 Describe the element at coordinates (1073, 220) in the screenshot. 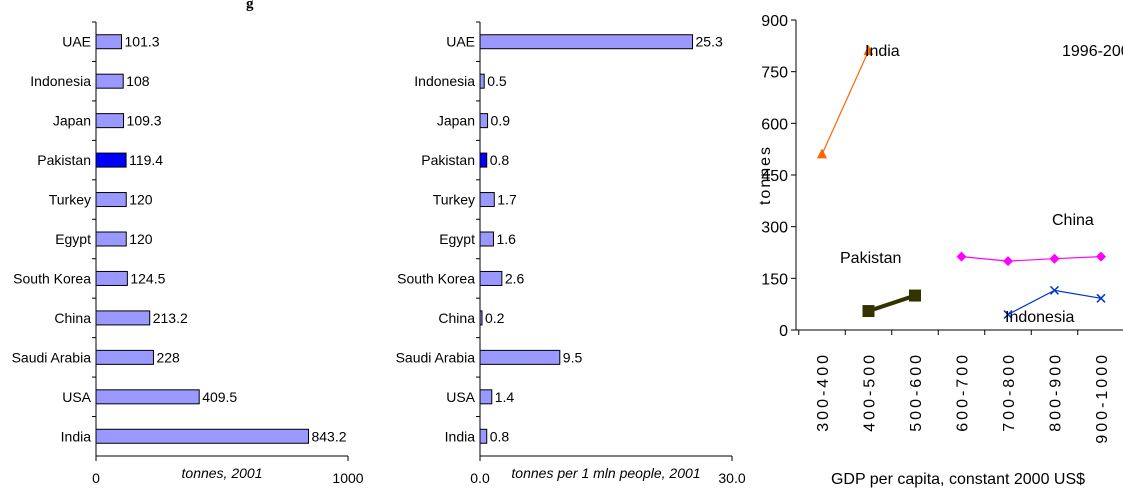

I see `series-label: China` at that location.